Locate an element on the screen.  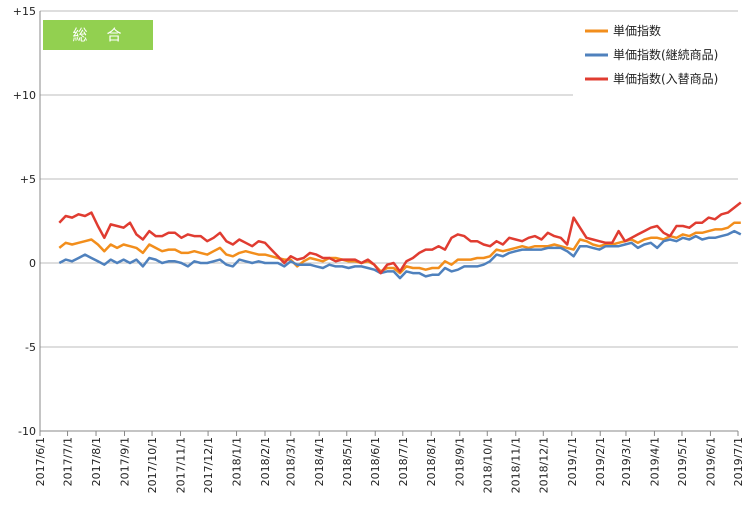
x-tick-label: 2017/12/1 is located at coordinates (208, 465).